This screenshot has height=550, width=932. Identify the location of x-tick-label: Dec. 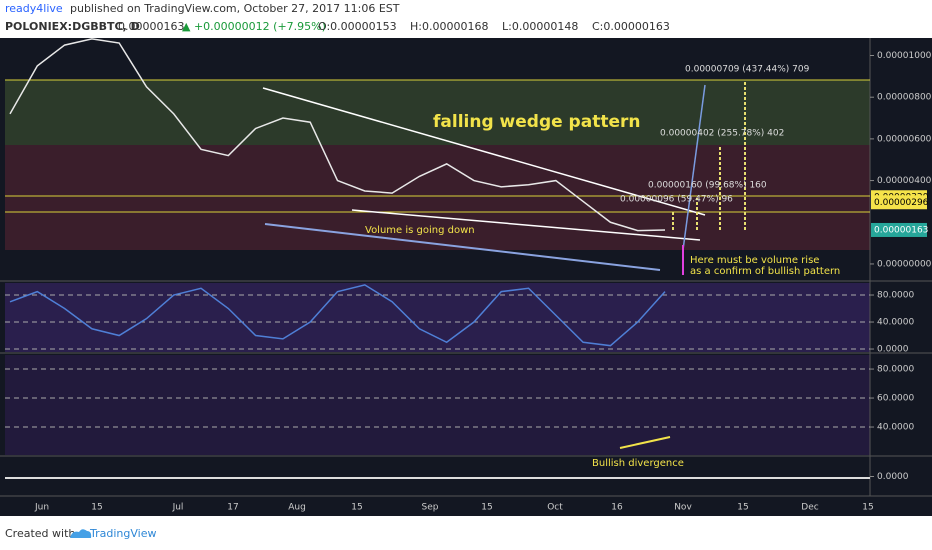
(809, 508).